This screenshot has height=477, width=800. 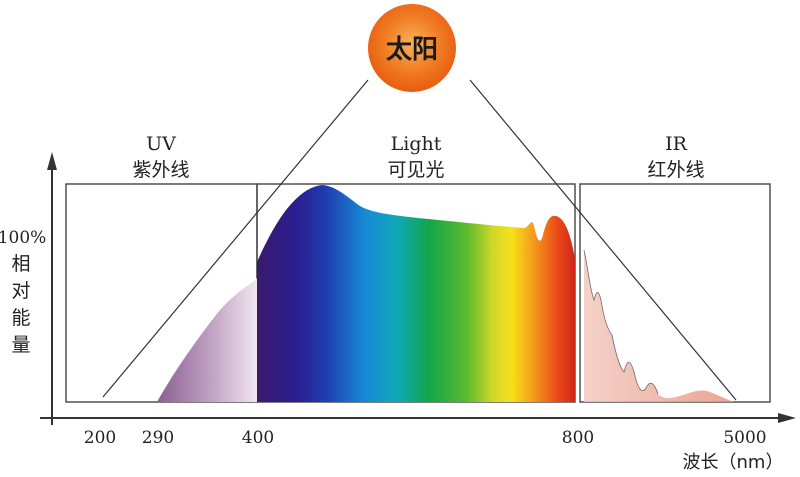 I want to click on y-axis-char-2: 对, so click(x=20, y=291).